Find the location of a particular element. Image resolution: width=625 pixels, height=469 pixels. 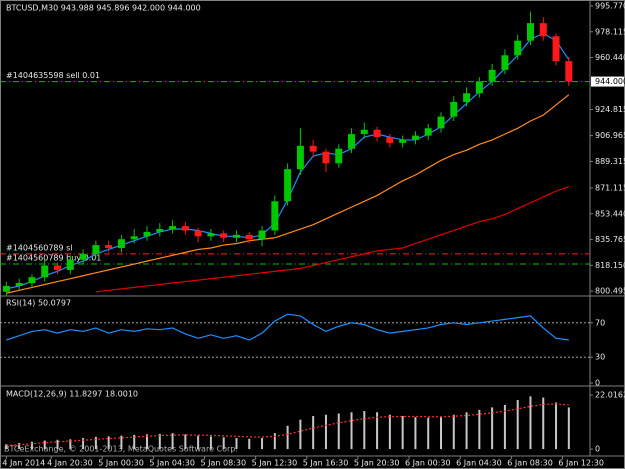

order-label: #1404560789 sl is located at coordinates (39, 247).